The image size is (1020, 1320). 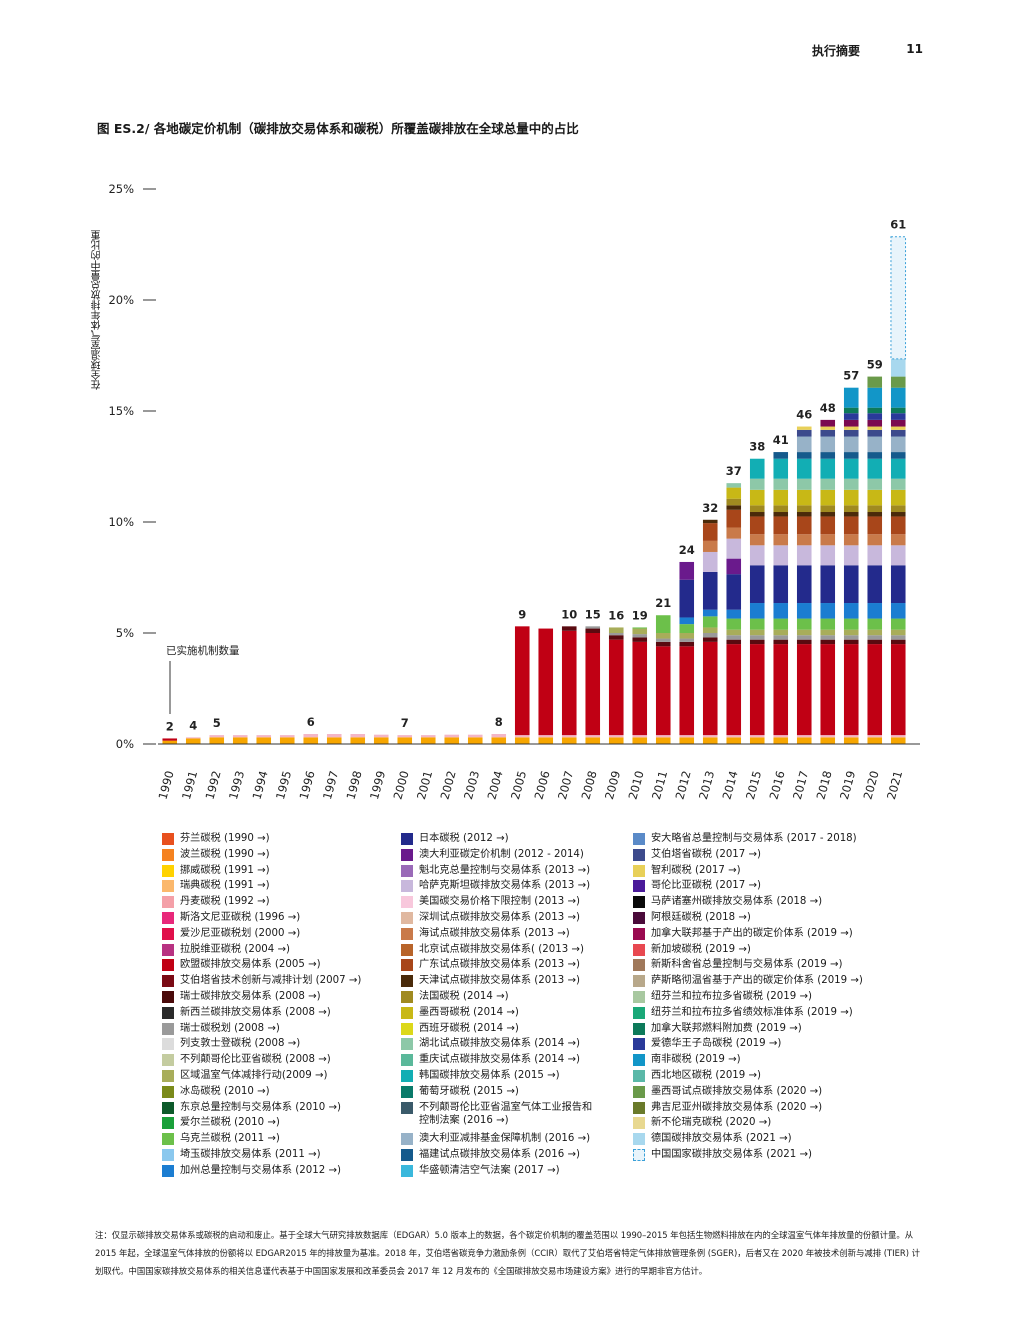 What do you see at coordinates (460, 1092) in the screenshot?
I see `legend-item: 葡萄牙碳税 (2015 →)` at bounding box center [460, 1092].